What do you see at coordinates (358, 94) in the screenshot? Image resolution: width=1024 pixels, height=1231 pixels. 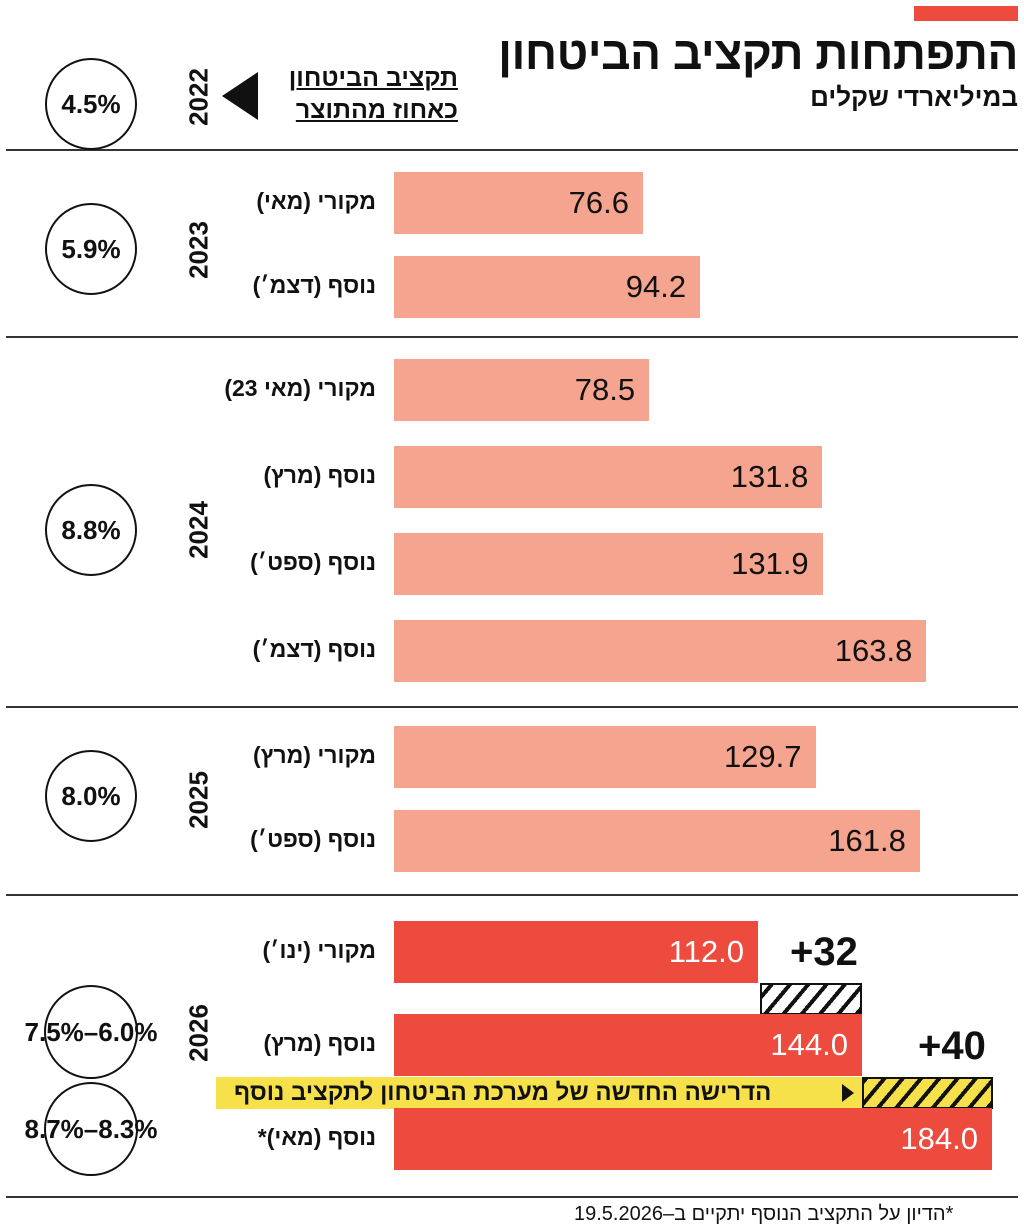 I see `legend-label: תקציב הביטחון כאחוז מהתוצר` at bounding box center [358, 94].